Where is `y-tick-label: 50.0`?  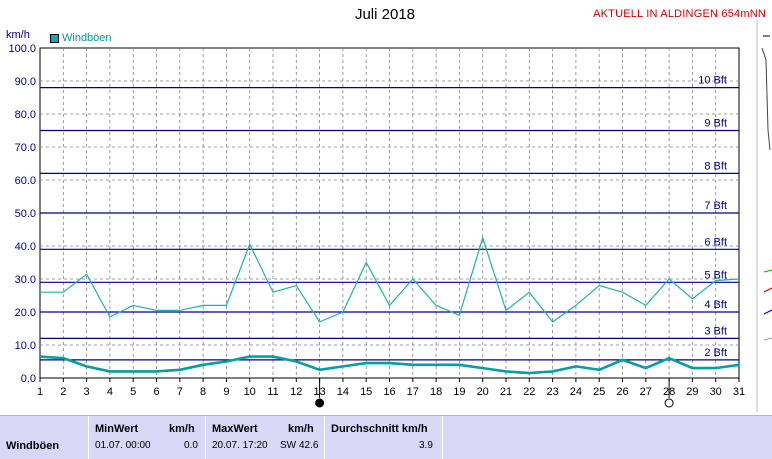
y-tick-label: 50.0 is located at coordinates (25, 214).